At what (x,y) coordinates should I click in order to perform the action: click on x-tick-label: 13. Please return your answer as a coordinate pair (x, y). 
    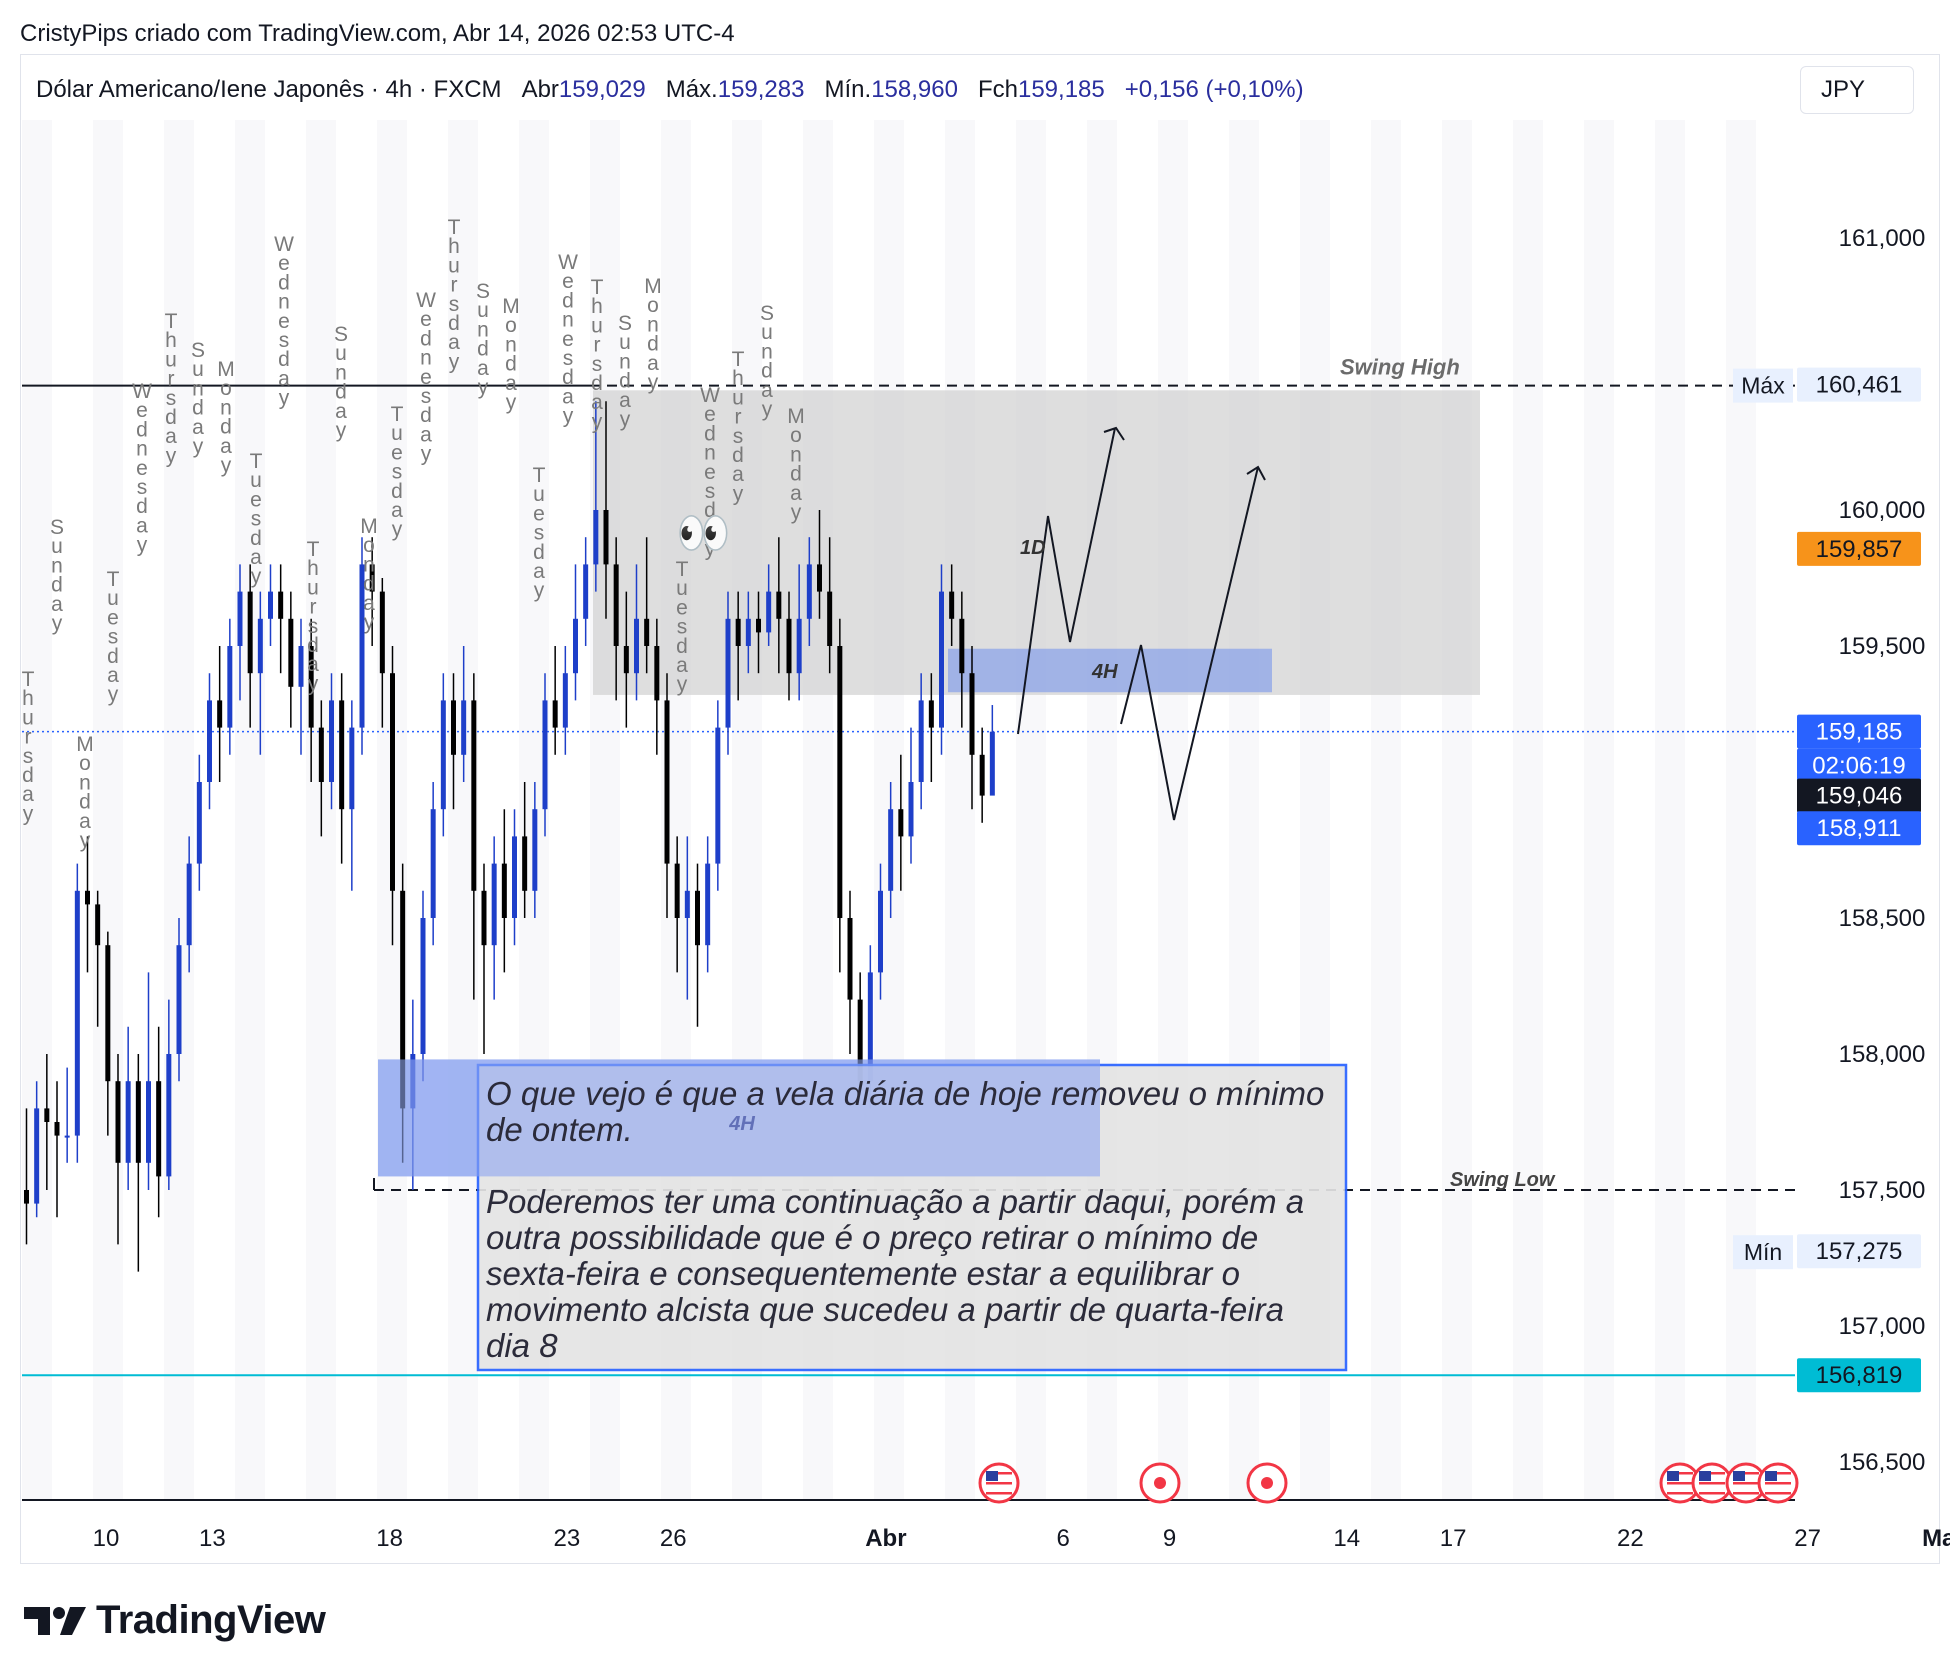
    Looking at the image, I should click on (212, 1538).